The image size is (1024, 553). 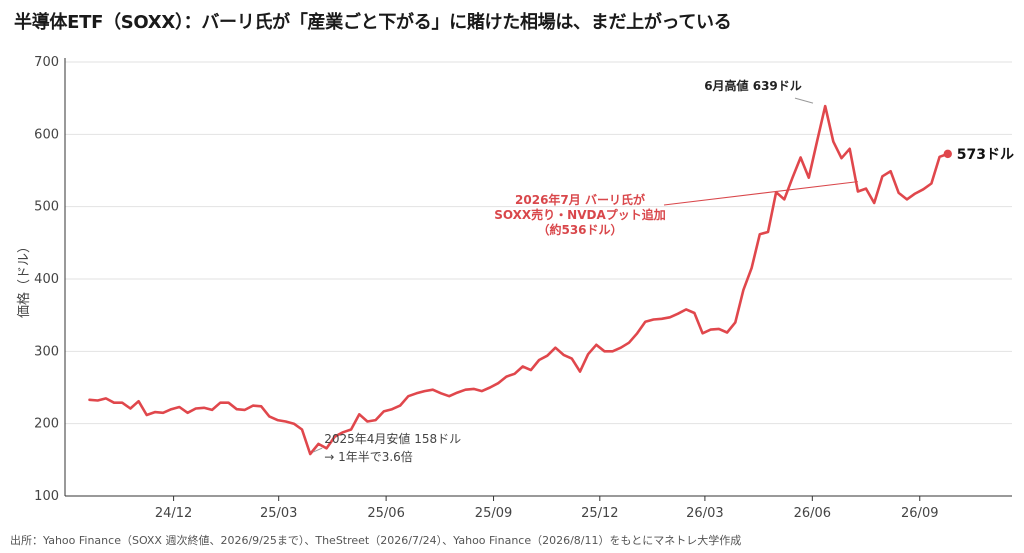 What do you see at coordinates (493, 513) in the screenshot?
I see `x-tick-label: 25/09` at bounding box center [493, 513].